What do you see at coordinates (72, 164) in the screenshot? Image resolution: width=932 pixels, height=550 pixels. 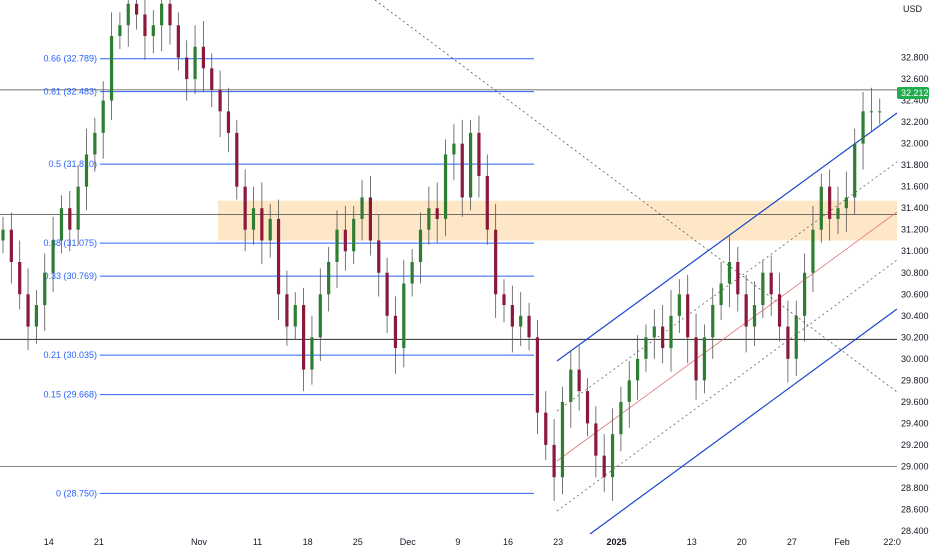 I see `fib-level-label: 0.5 (31.810)` at bounding box center [72, 164].